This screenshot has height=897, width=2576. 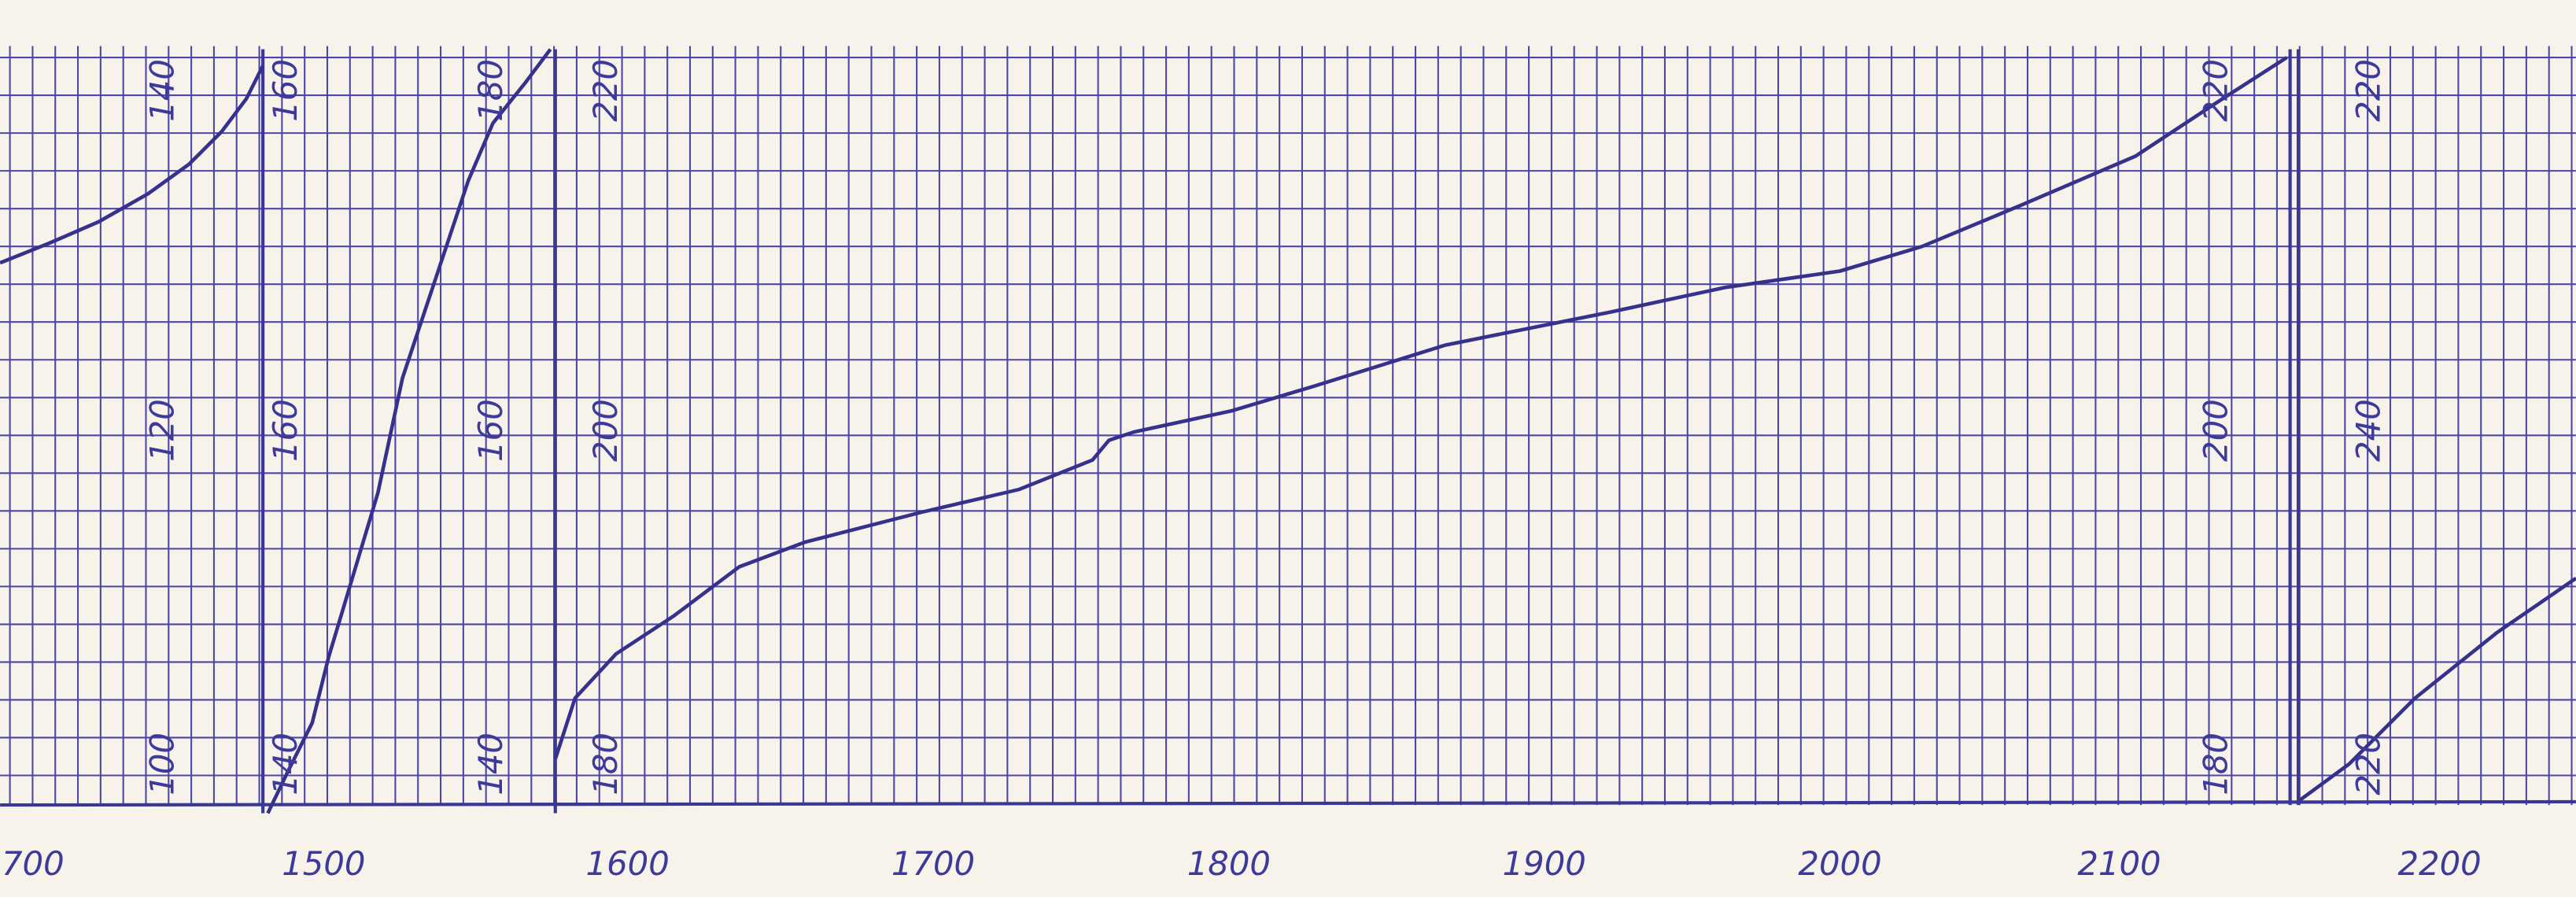 What do you see at coordinates (2439, 863) in the screenshot?
I see `axis-label: 2200` at bounding box center [2439, 863].